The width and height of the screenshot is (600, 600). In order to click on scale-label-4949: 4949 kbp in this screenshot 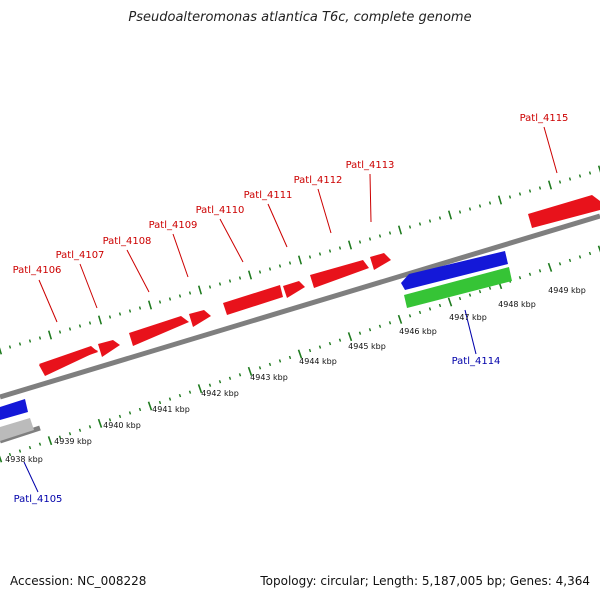, I will do `click(567, 290)`.